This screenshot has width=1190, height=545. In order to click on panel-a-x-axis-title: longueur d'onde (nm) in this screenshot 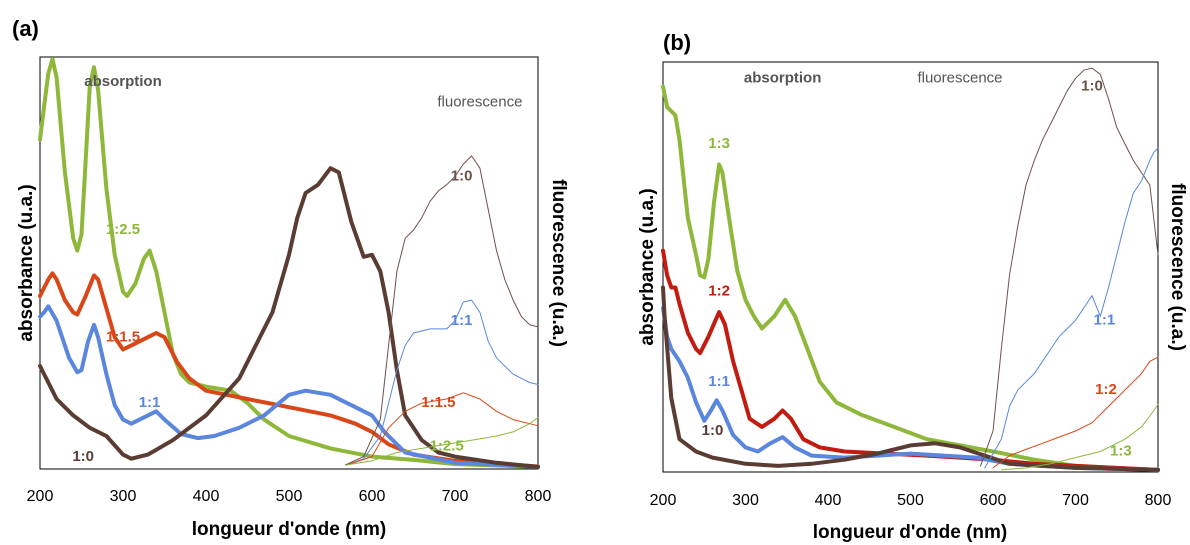, I will do `click(289, 529)`.